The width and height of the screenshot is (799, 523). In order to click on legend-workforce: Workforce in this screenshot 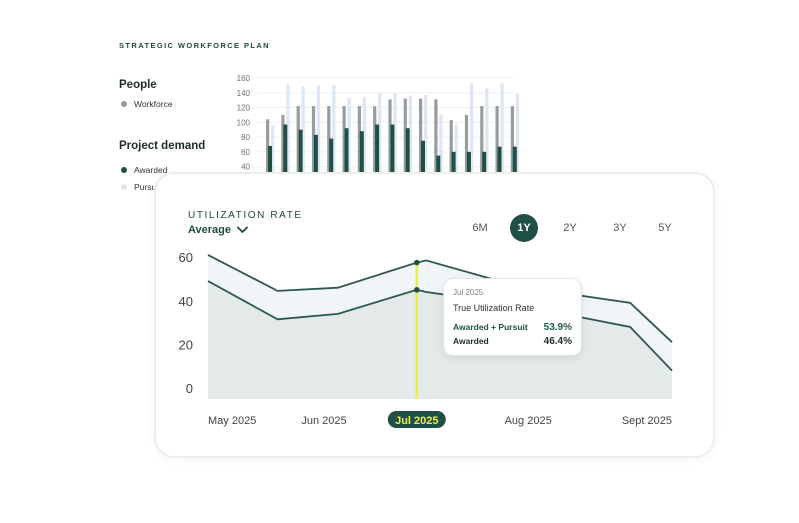, I will do `click(147, 104)`.